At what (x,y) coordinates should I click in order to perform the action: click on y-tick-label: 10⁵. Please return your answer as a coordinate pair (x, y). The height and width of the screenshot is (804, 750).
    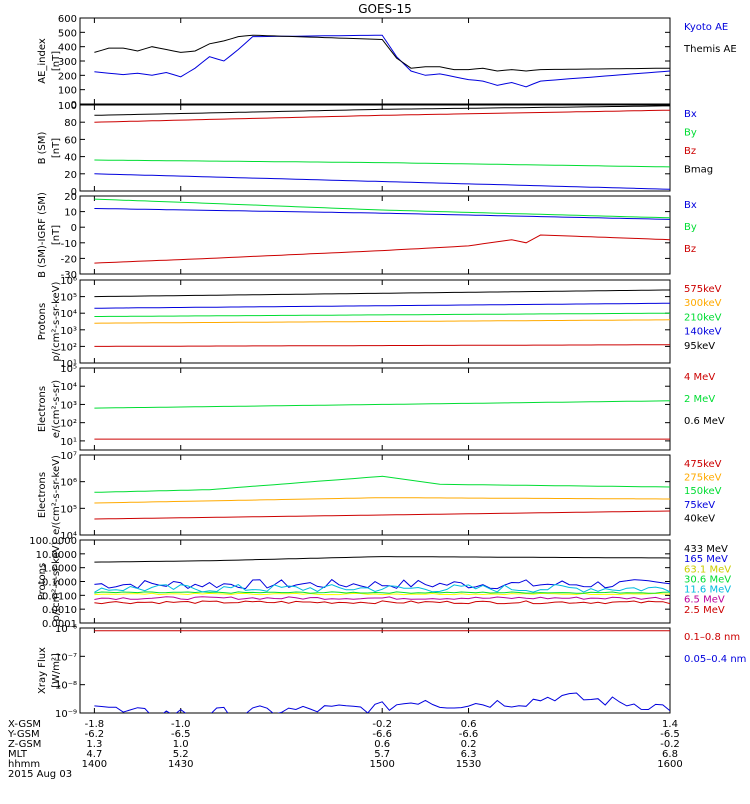
    Looking at the image, I should click on (68, 369).